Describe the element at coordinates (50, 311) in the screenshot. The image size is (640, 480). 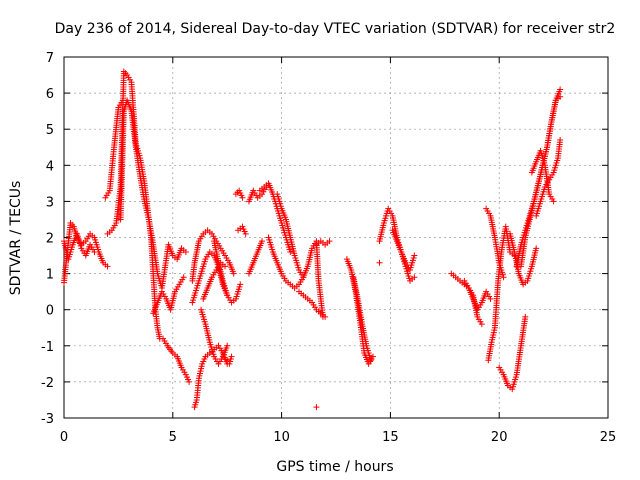
I see `y-tick-label: 0` at that location.